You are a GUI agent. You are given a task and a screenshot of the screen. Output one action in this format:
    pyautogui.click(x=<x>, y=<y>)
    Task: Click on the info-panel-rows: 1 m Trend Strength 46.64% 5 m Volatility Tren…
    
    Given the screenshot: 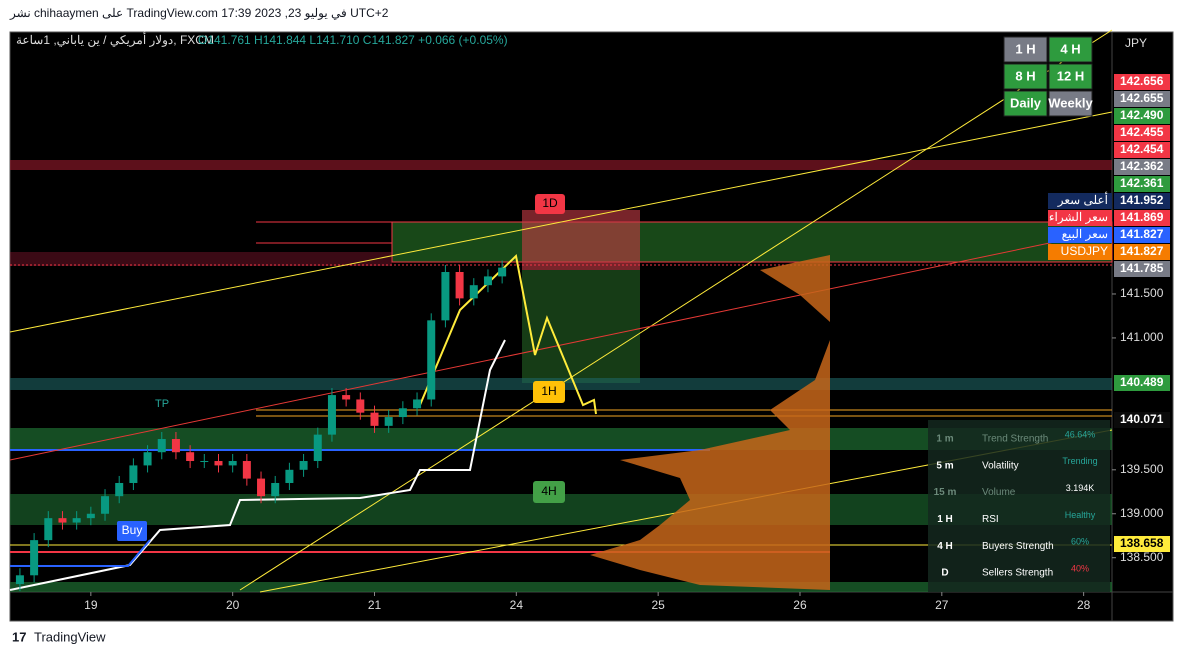 What is the action you would take?
    pyautogui.click(x=1016, y=503)
    